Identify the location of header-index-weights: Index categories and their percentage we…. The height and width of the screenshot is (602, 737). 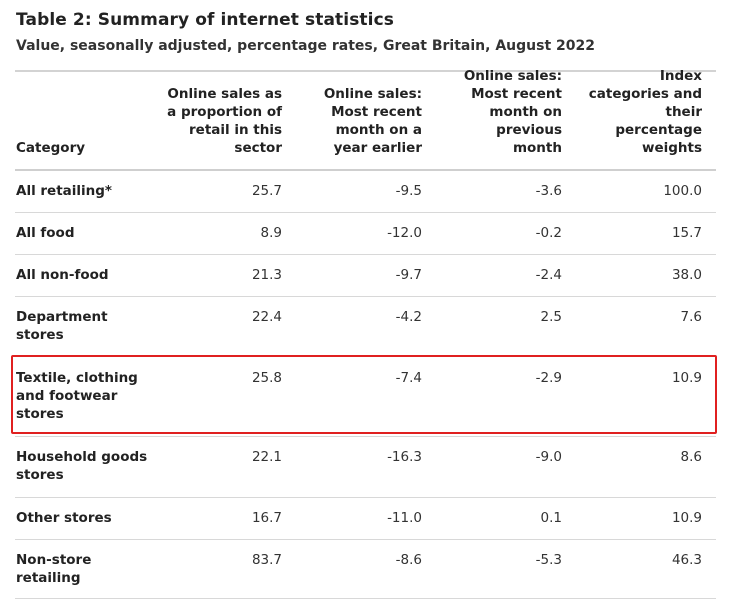
(645, 112).